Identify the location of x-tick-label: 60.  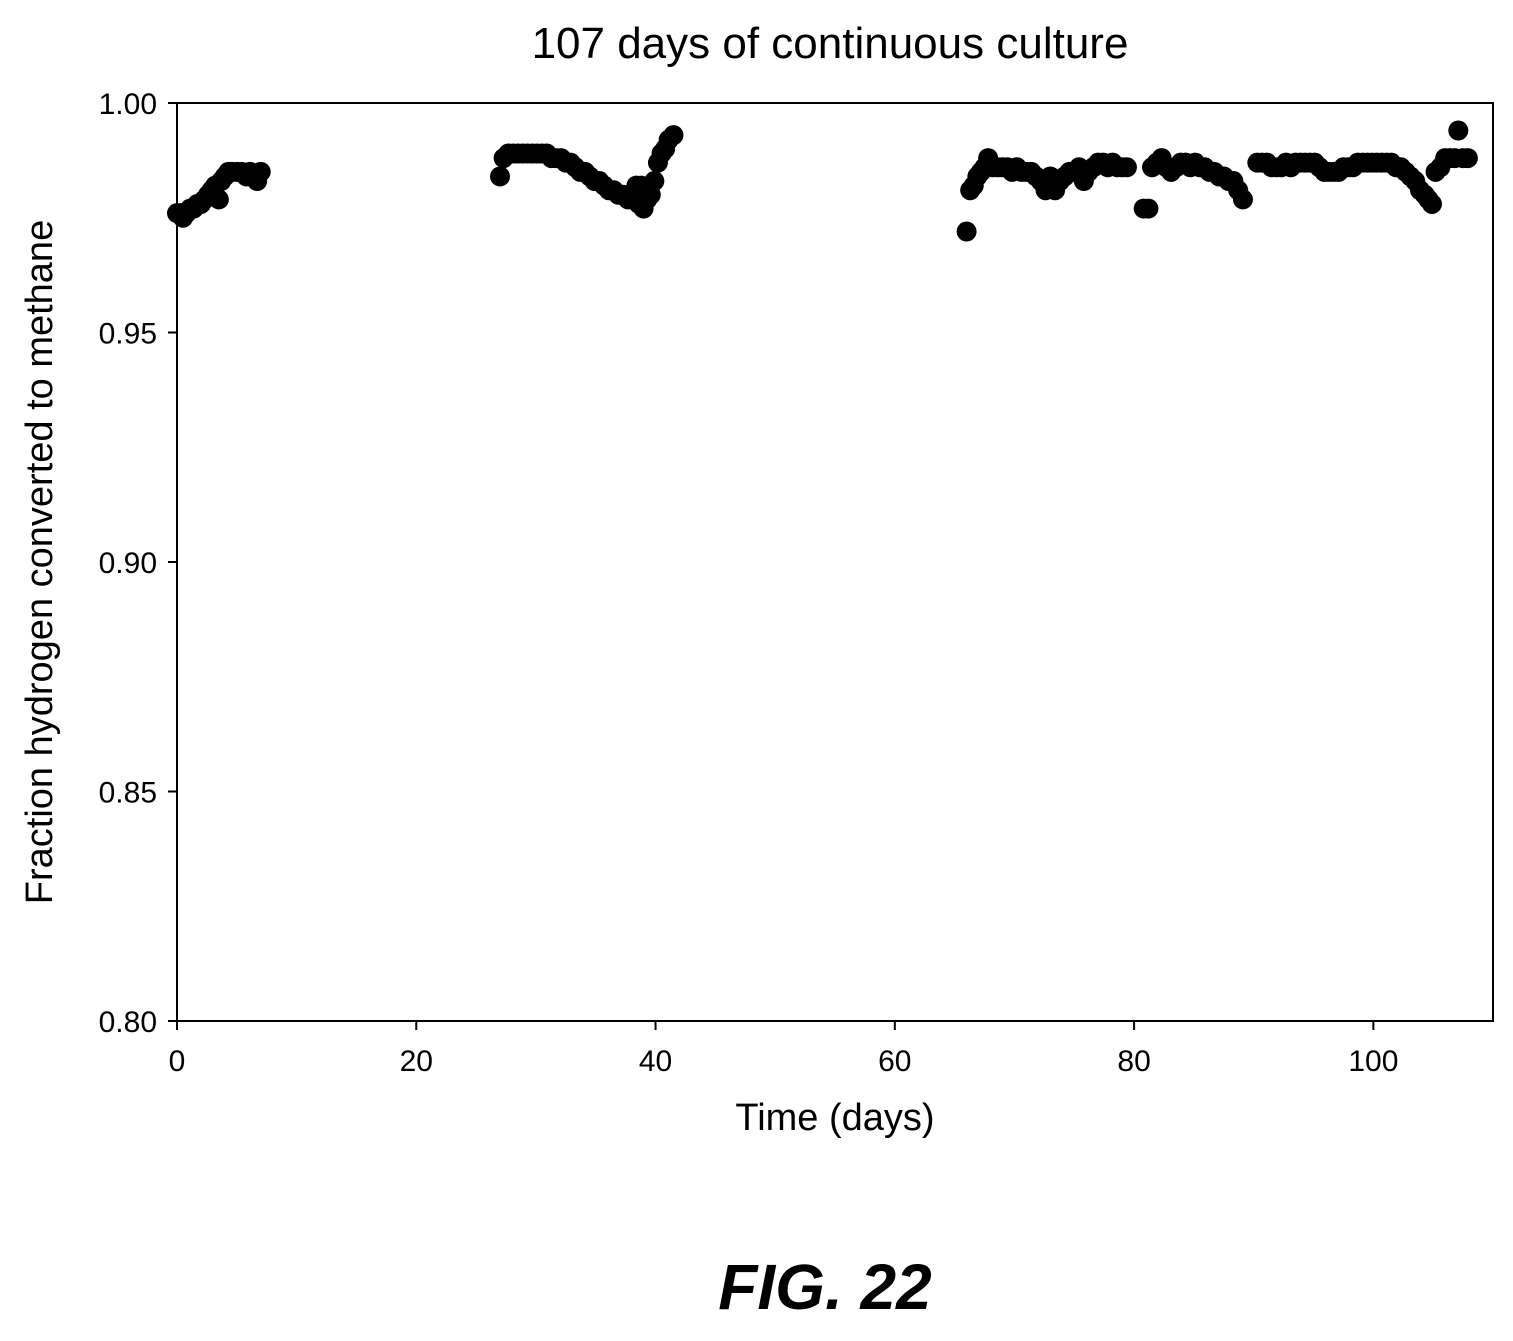
(894, 1061).